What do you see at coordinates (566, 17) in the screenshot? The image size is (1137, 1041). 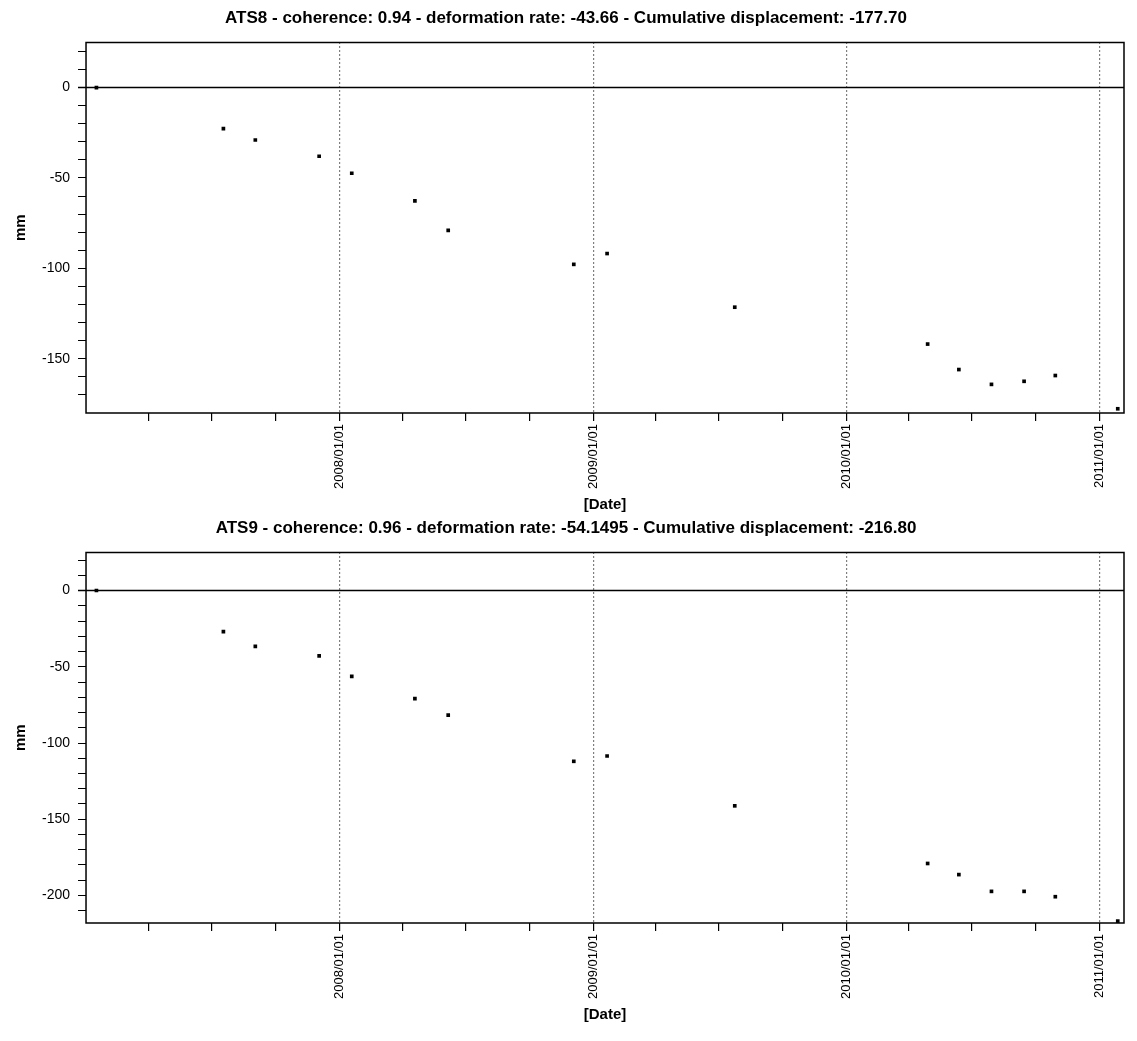 I see `chart-title: ATS8 - coherence: 0.94 - deformation rate: -43.66 - Cumulative displacement: -177.70` at bounding box center [566, 17].